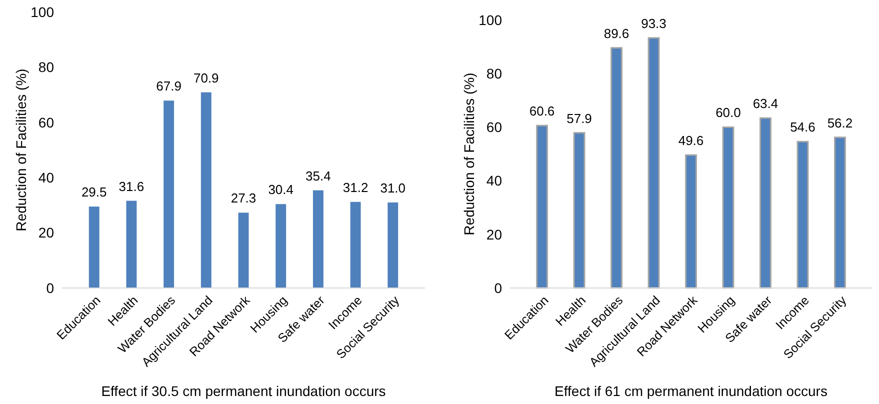  What do you see at coordinates (765, 104) in the screenshot?
I see `data-label: 63.4` at bounding box center [765, 104].